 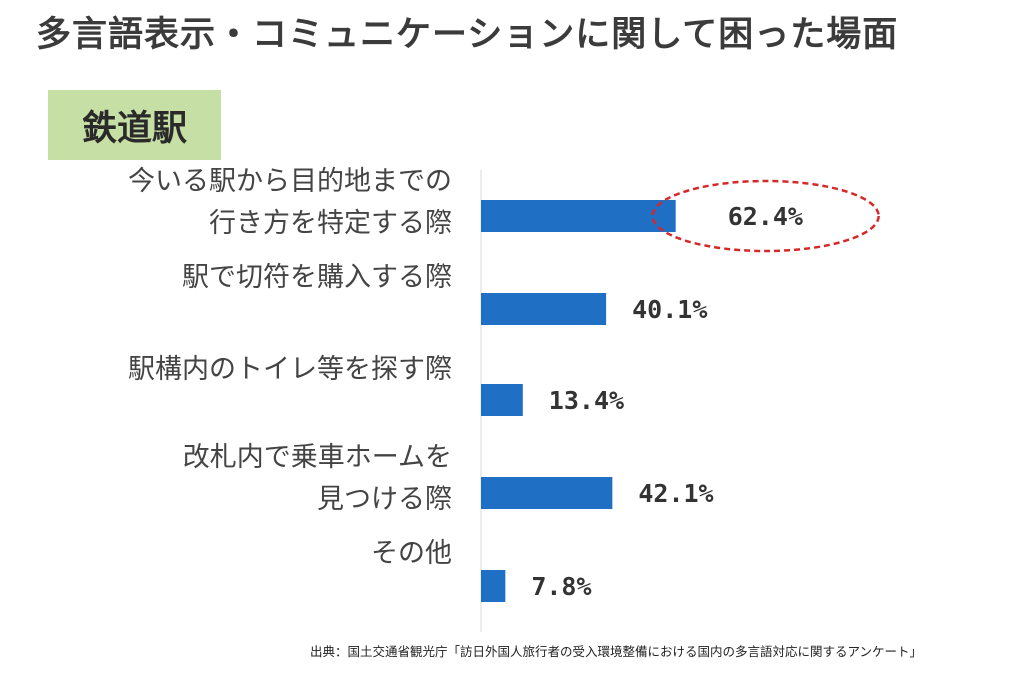 What do you see at coordinates (561, 586) in the screenshot?
I see `value-label: 7.8%` at bounding box center [561, 586].